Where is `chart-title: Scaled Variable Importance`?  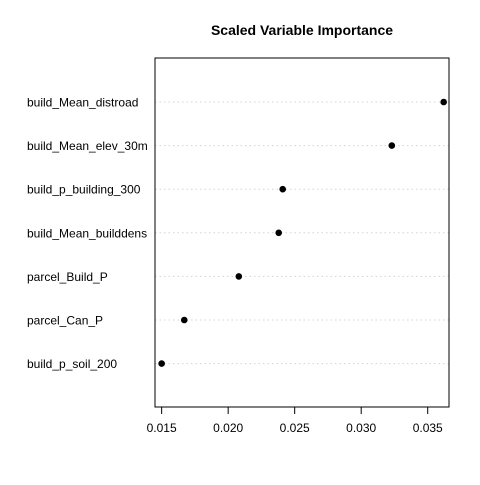 chart-title: Scaled Variable Importance is located at coordinates (302, 30).